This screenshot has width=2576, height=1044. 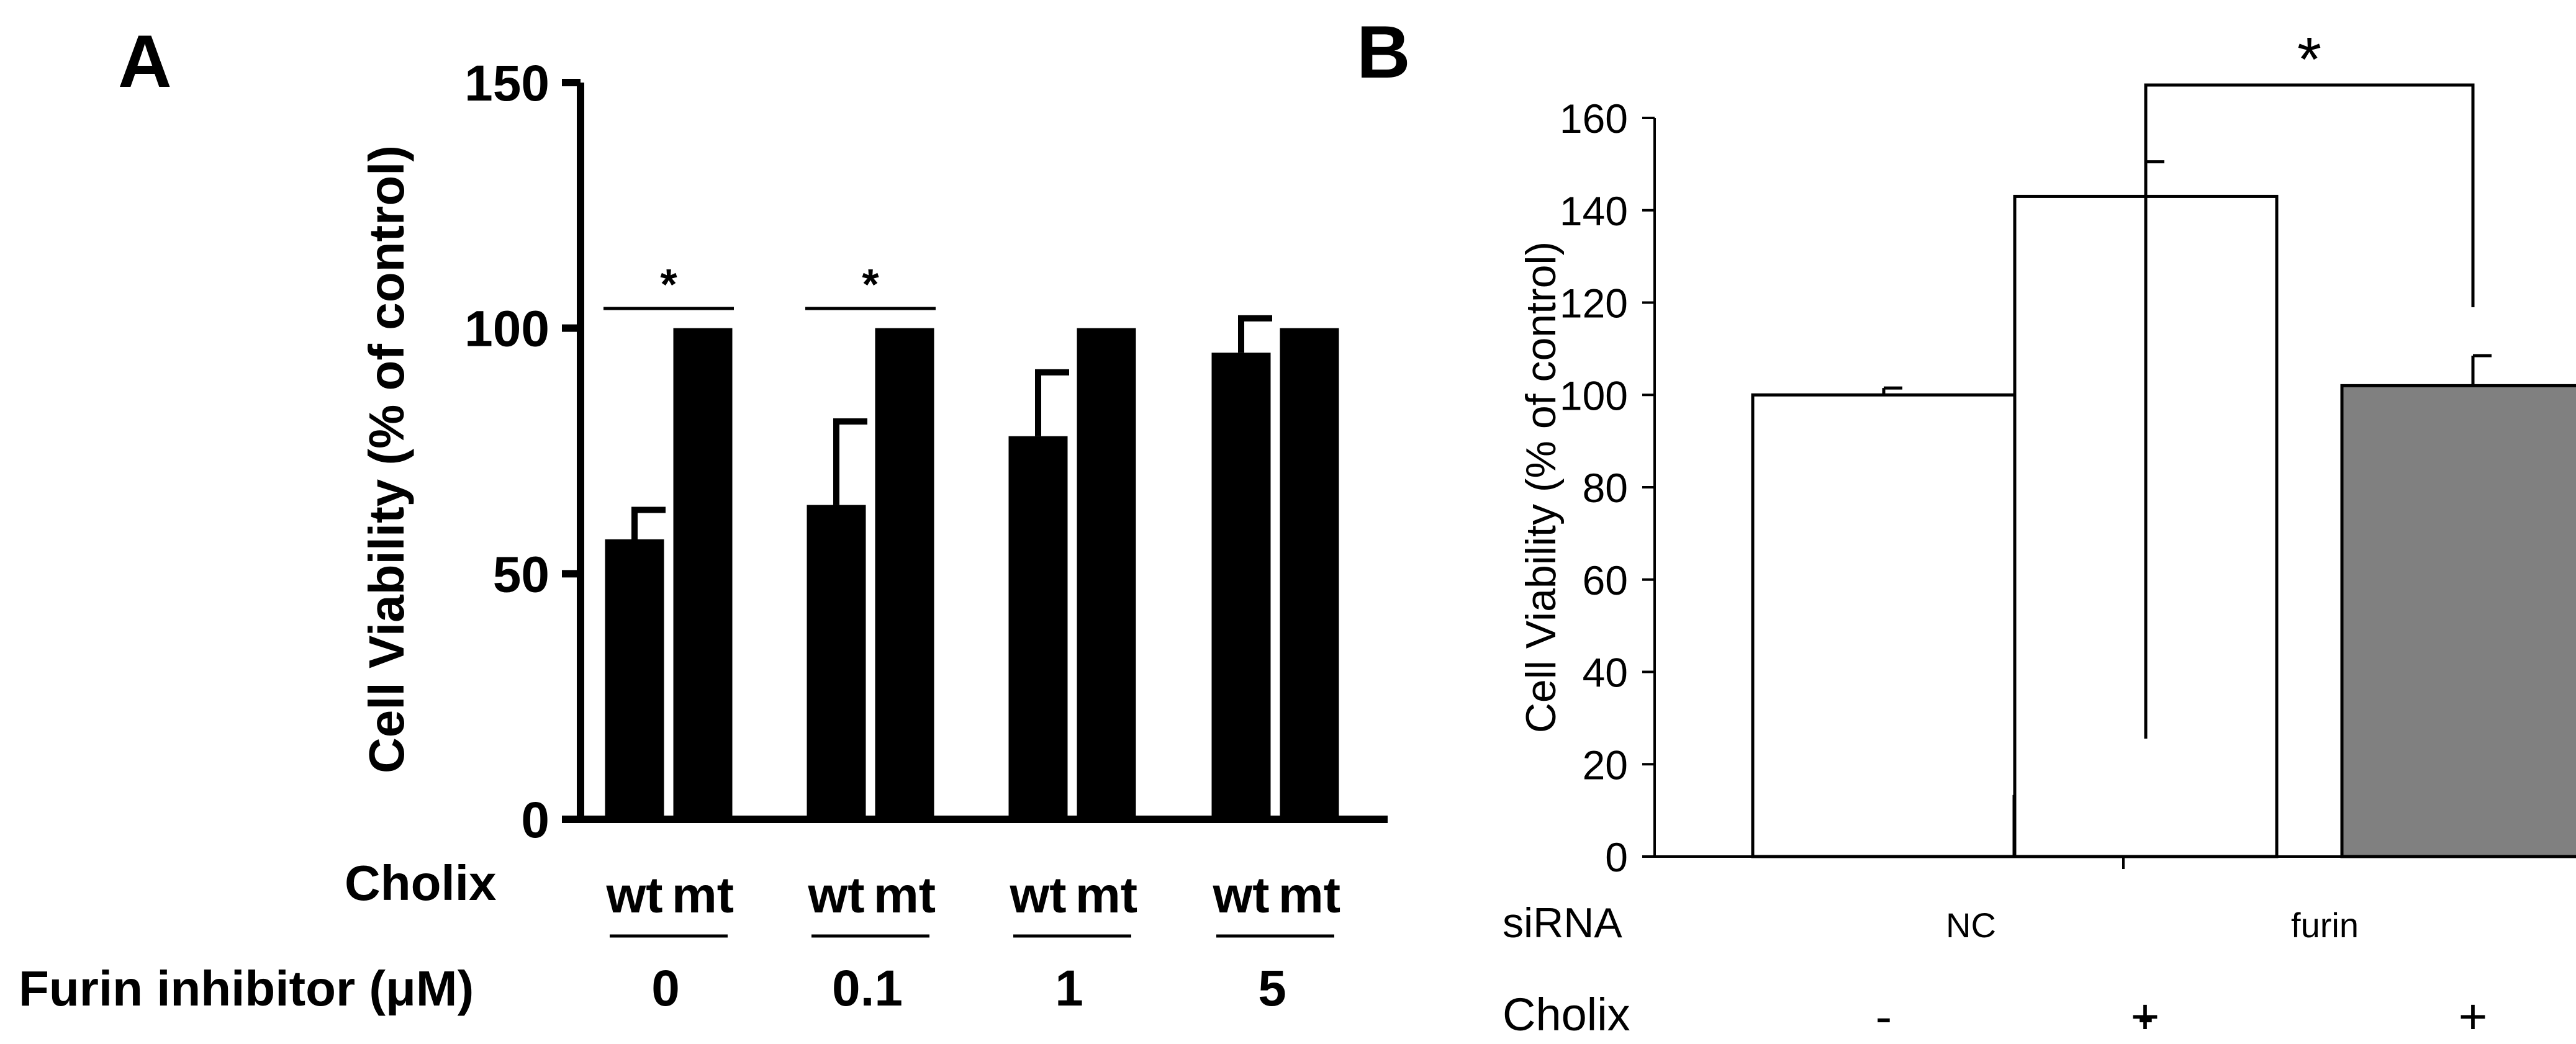 What do you see at coordinates (1605, 673) in the screenshot?
I see `b-y-tick-label: 40` at bounding box center [1605, 673].